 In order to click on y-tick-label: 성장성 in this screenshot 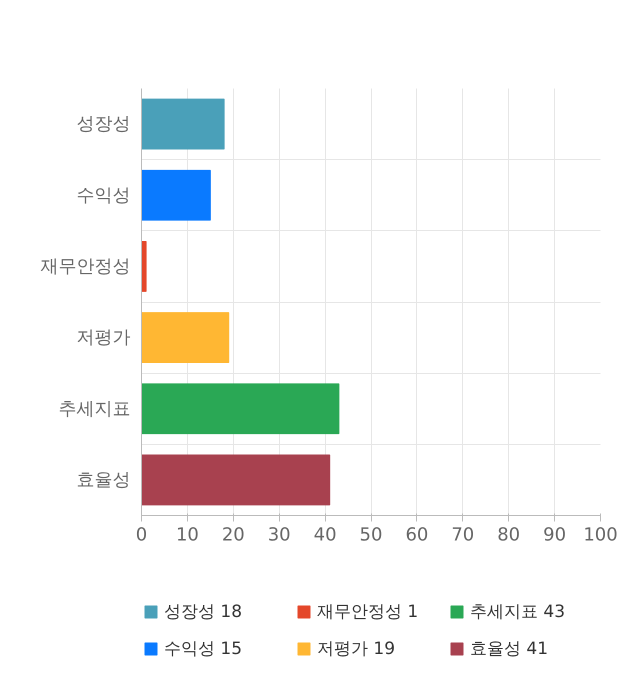, I will do `click(103, 124)`.